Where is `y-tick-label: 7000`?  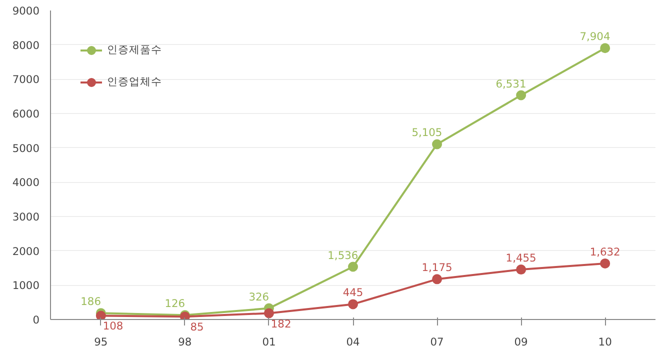 y-tick-label: 7000 is located at coordinates (26, 79).